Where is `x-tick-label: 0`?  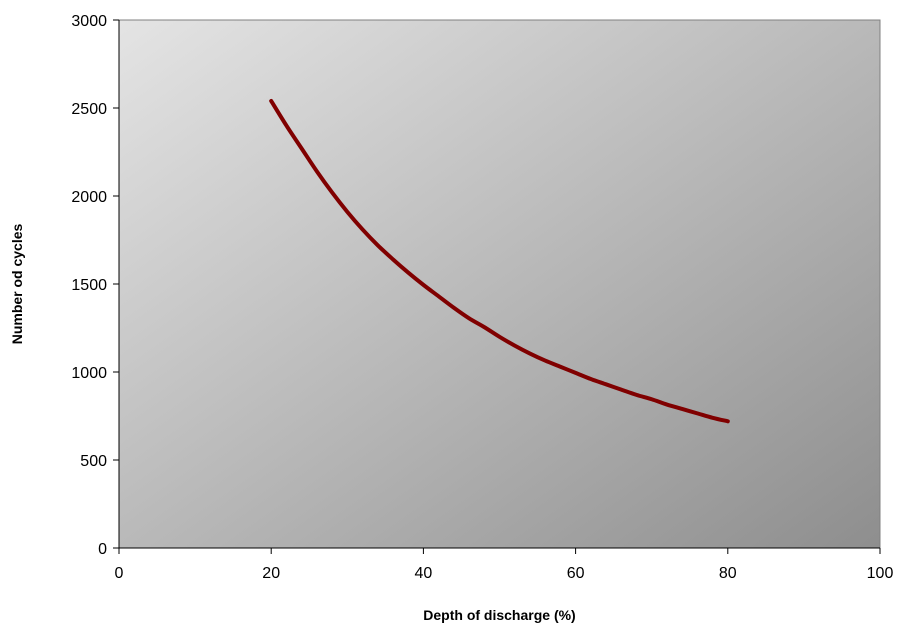 x-tick-label: 0 is located at coordinates (119, 573).